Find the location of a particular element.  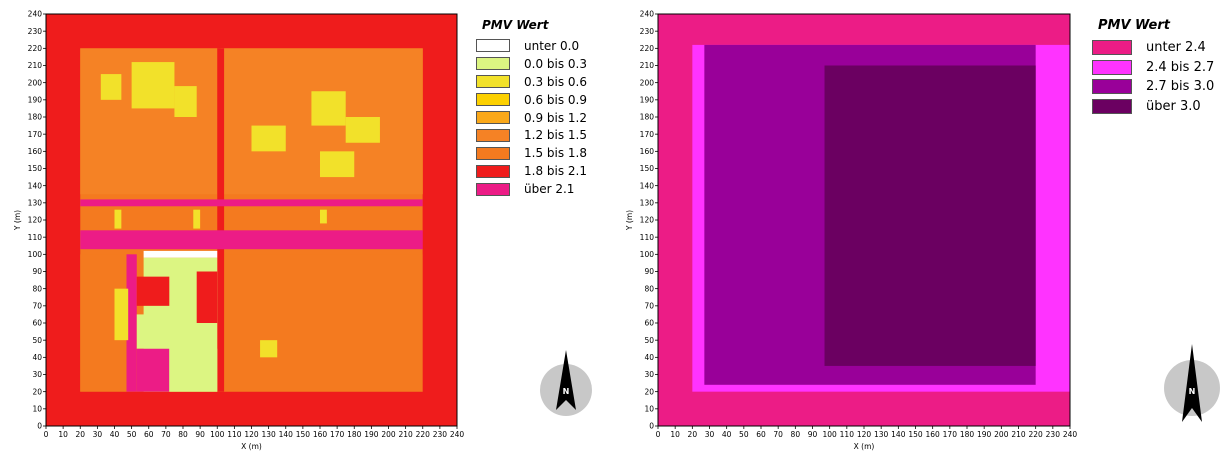

north-arrow-right: N is located at coordinates (1191, 382).